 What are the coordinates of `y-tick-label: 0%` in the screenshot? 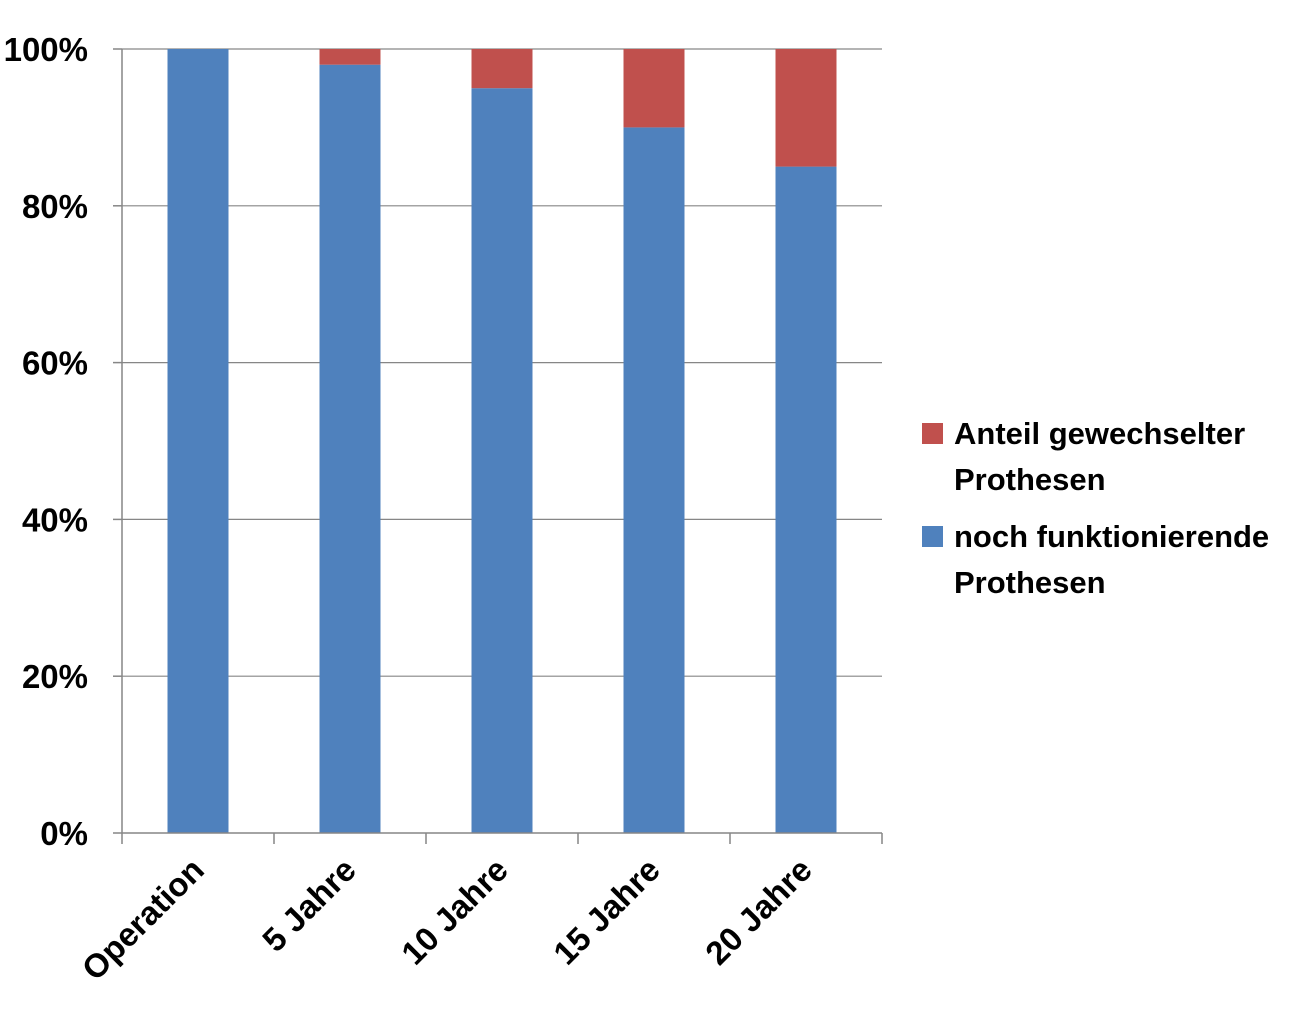 It's located at (64, 833).